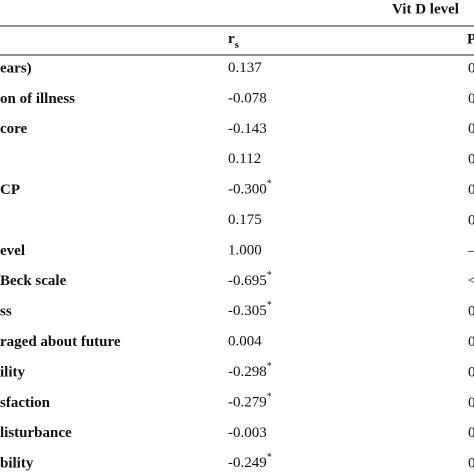 The height and width of the screenshot is (474, 474). I want to click on column-header: rs, so click(234, 40).